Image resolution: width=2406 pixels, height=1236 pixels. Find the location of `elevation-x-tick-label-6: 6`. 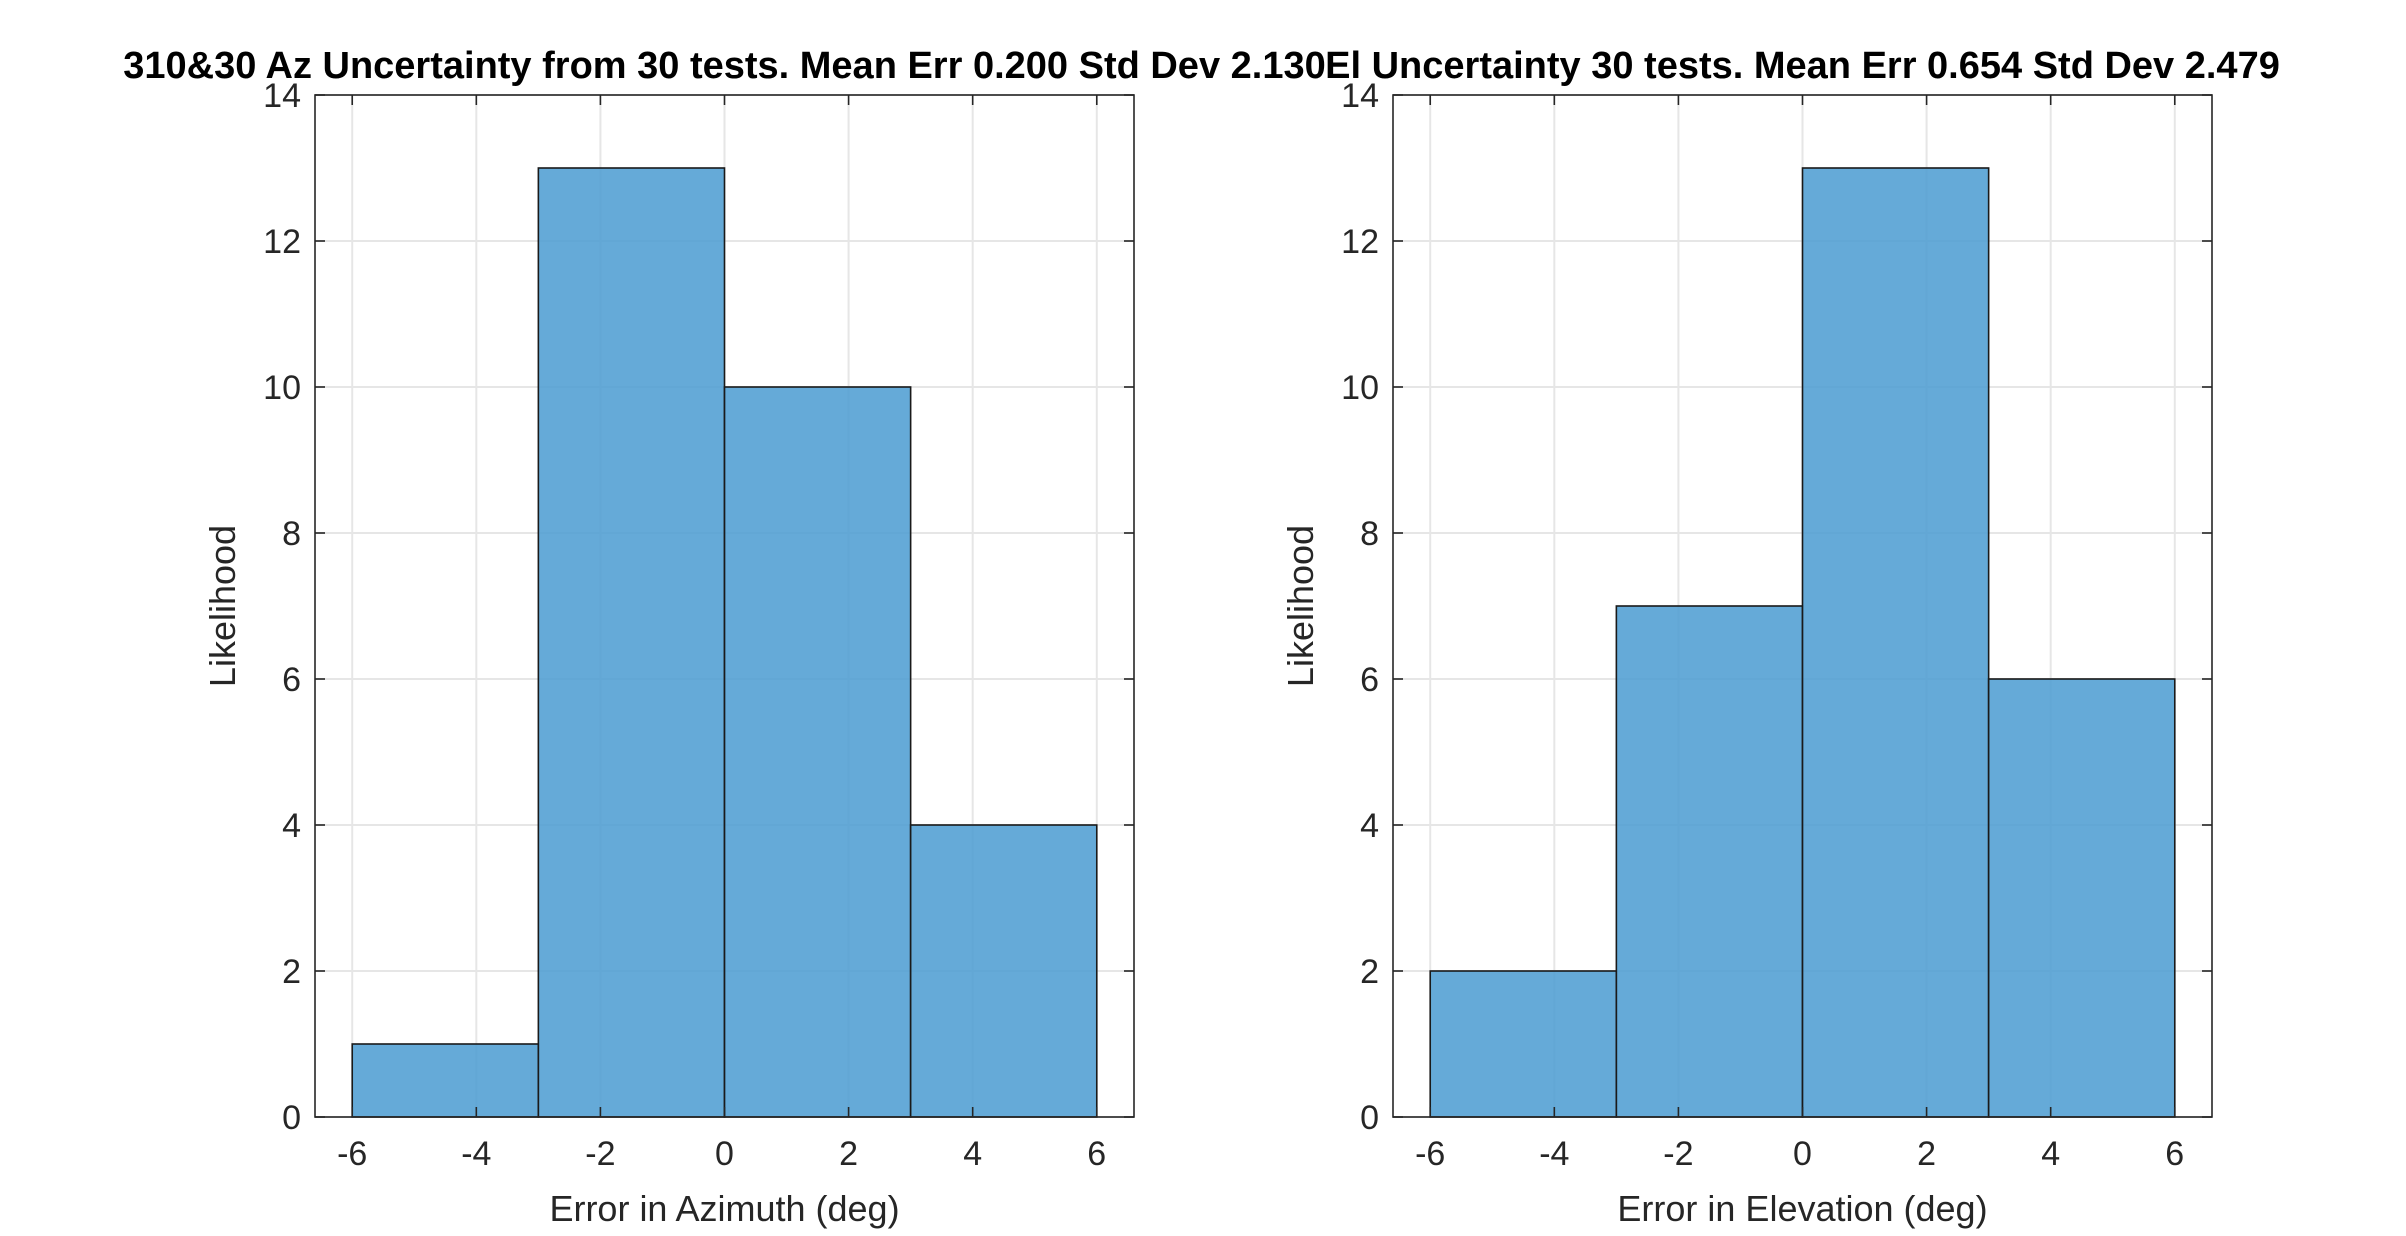

elevation-x-tick-label-6: 6 is located at coordinates (2174, 1154).